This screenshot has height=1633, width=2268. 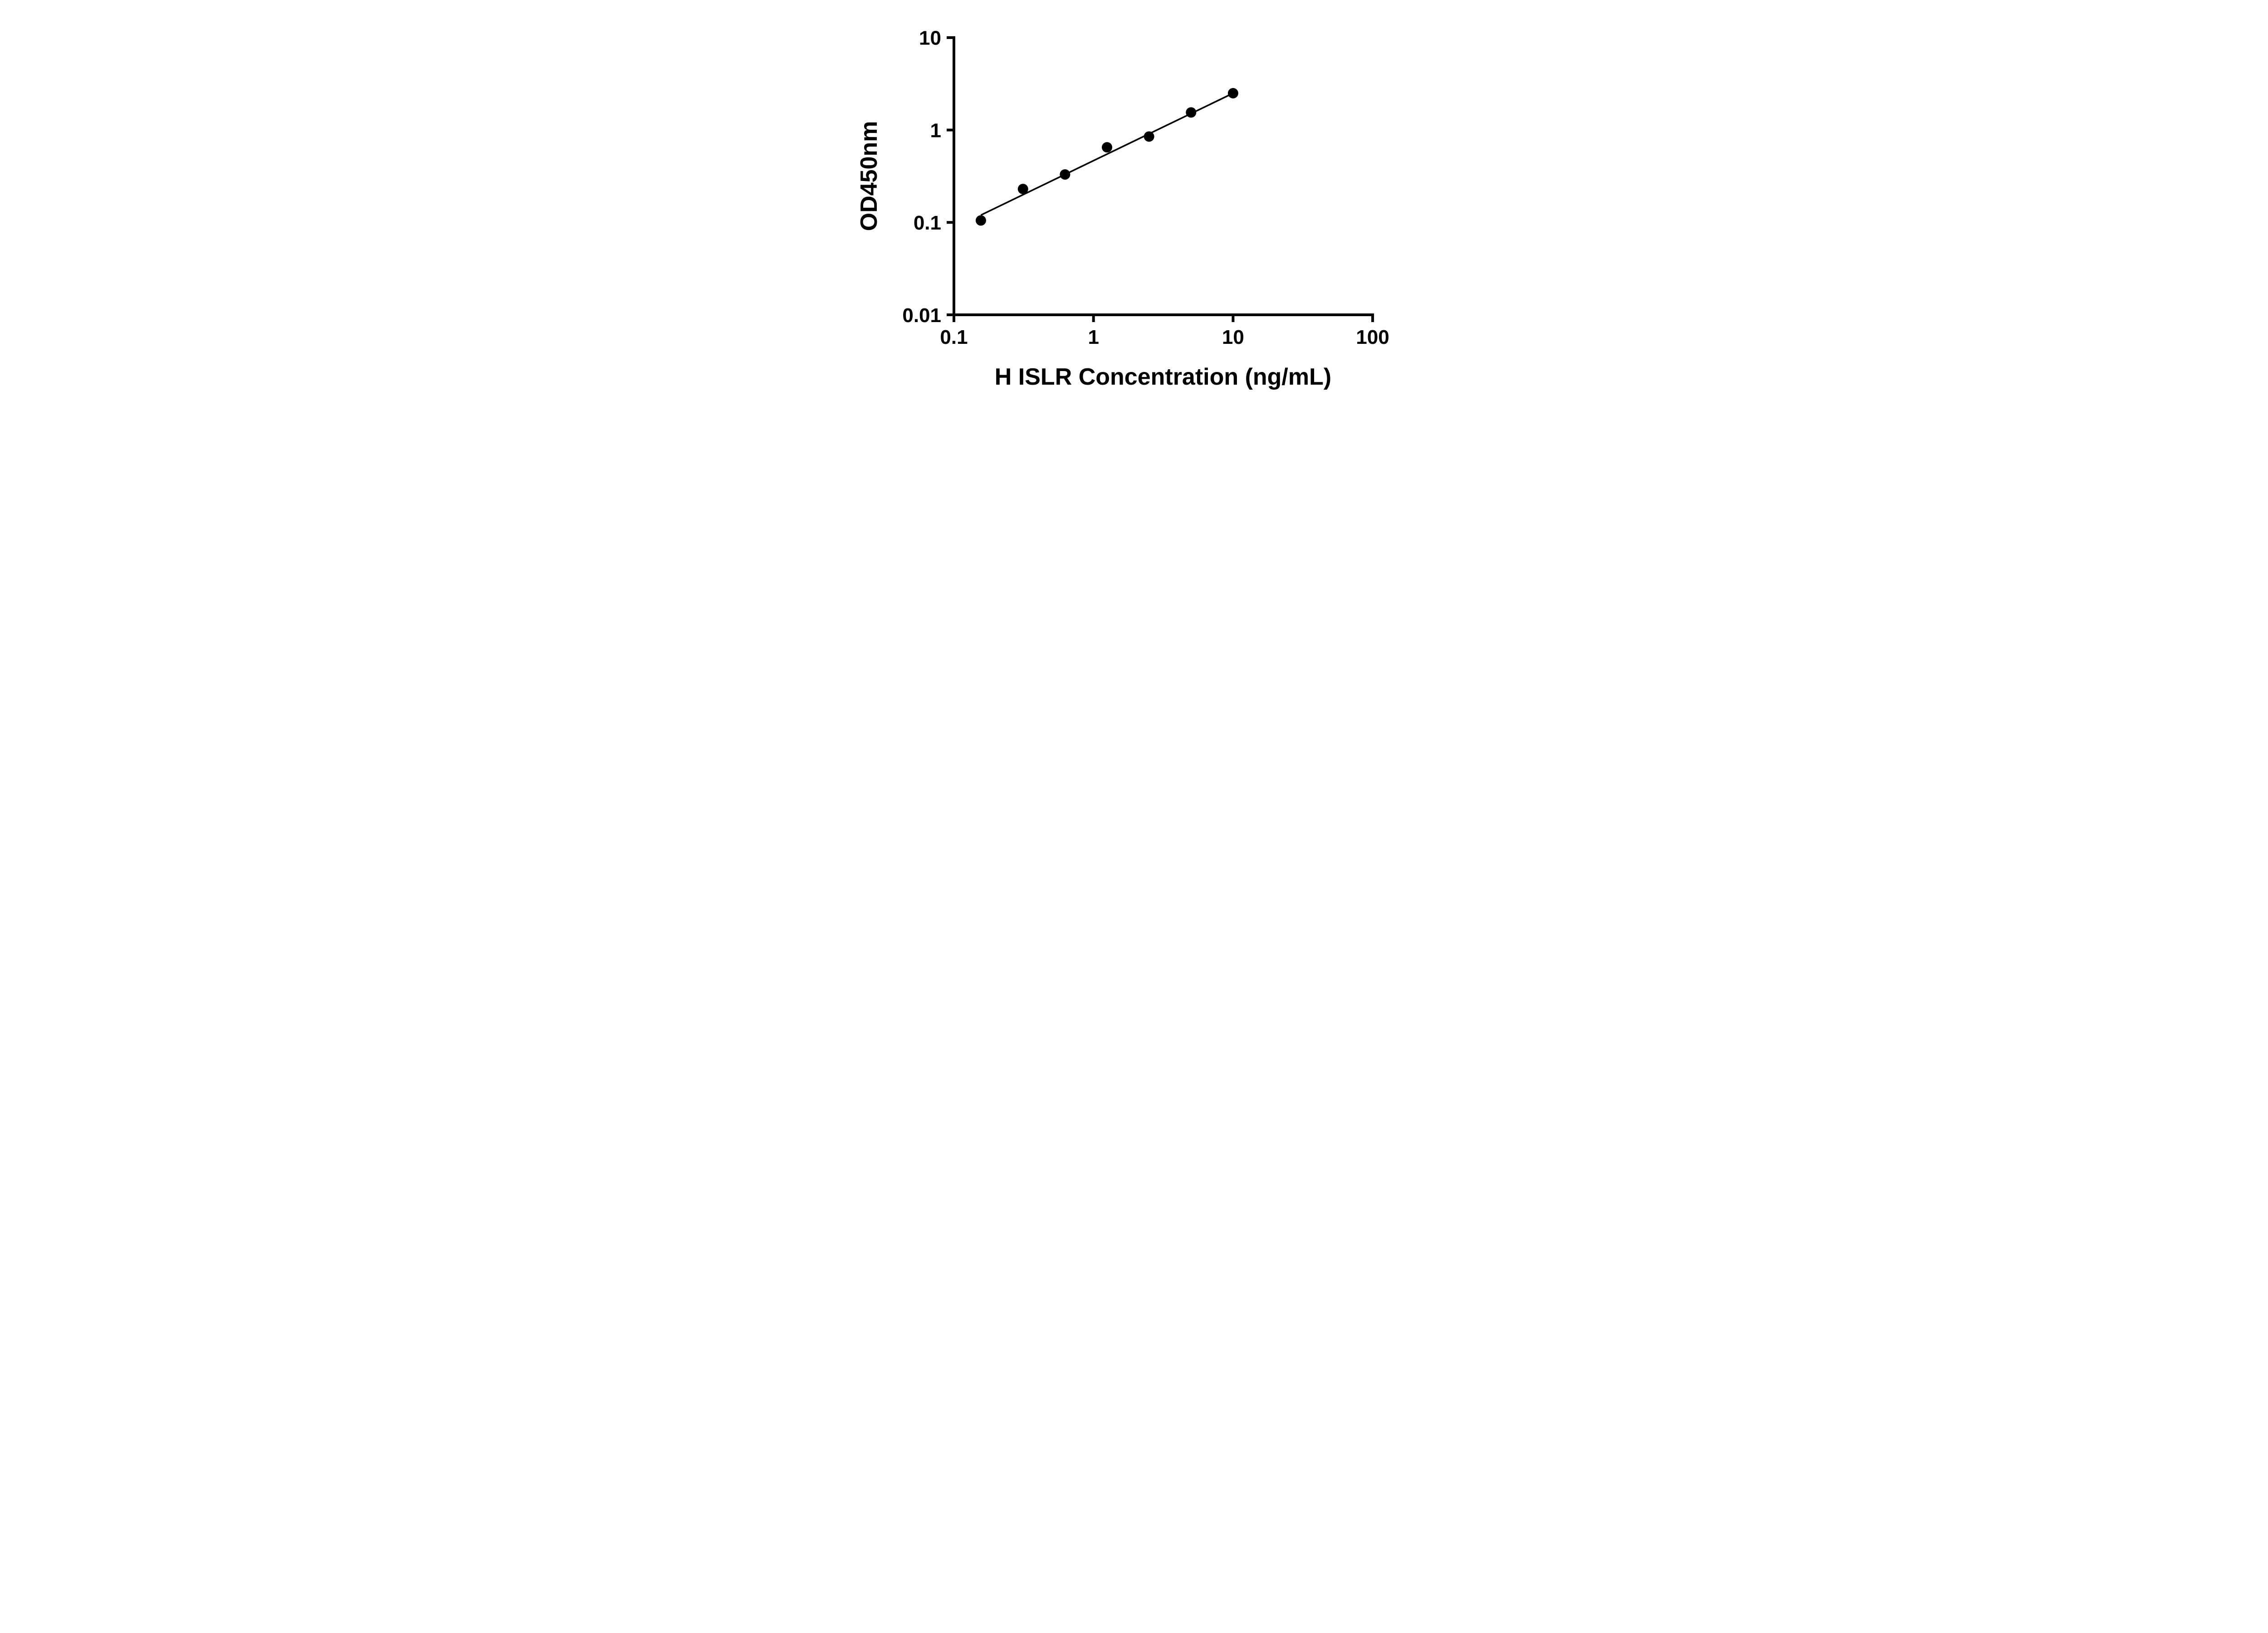 What do you see at coordinates (869, 176) in the screenshot?
I see `y-axis-title: OD450nm` at bounding box center [869, 176].